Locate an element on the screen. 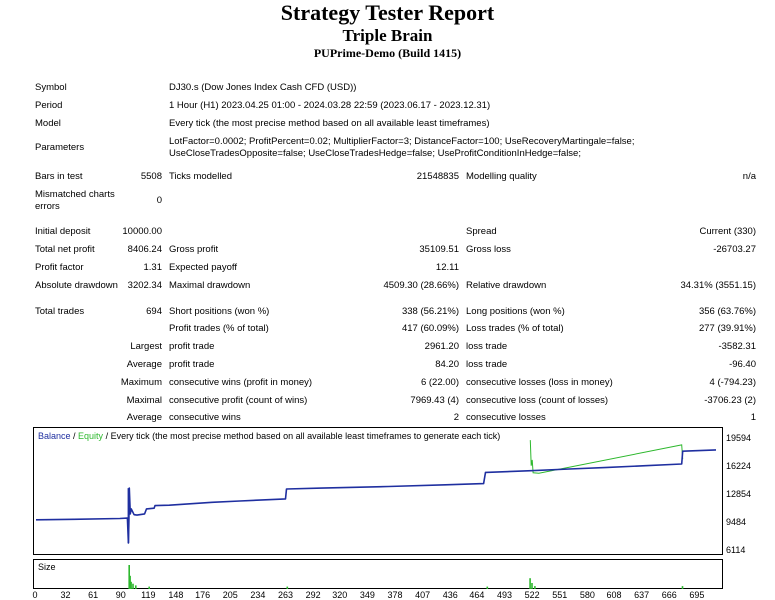 The image size is (775, 600). total-trades-value: 694 is located at coordinates (154, 311).